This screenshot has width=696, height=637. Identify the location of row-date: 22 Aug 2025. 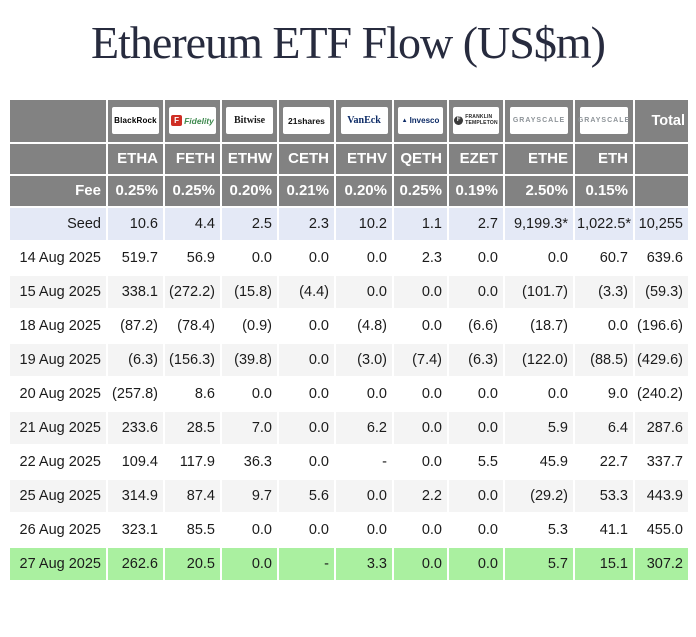
(58, 461).